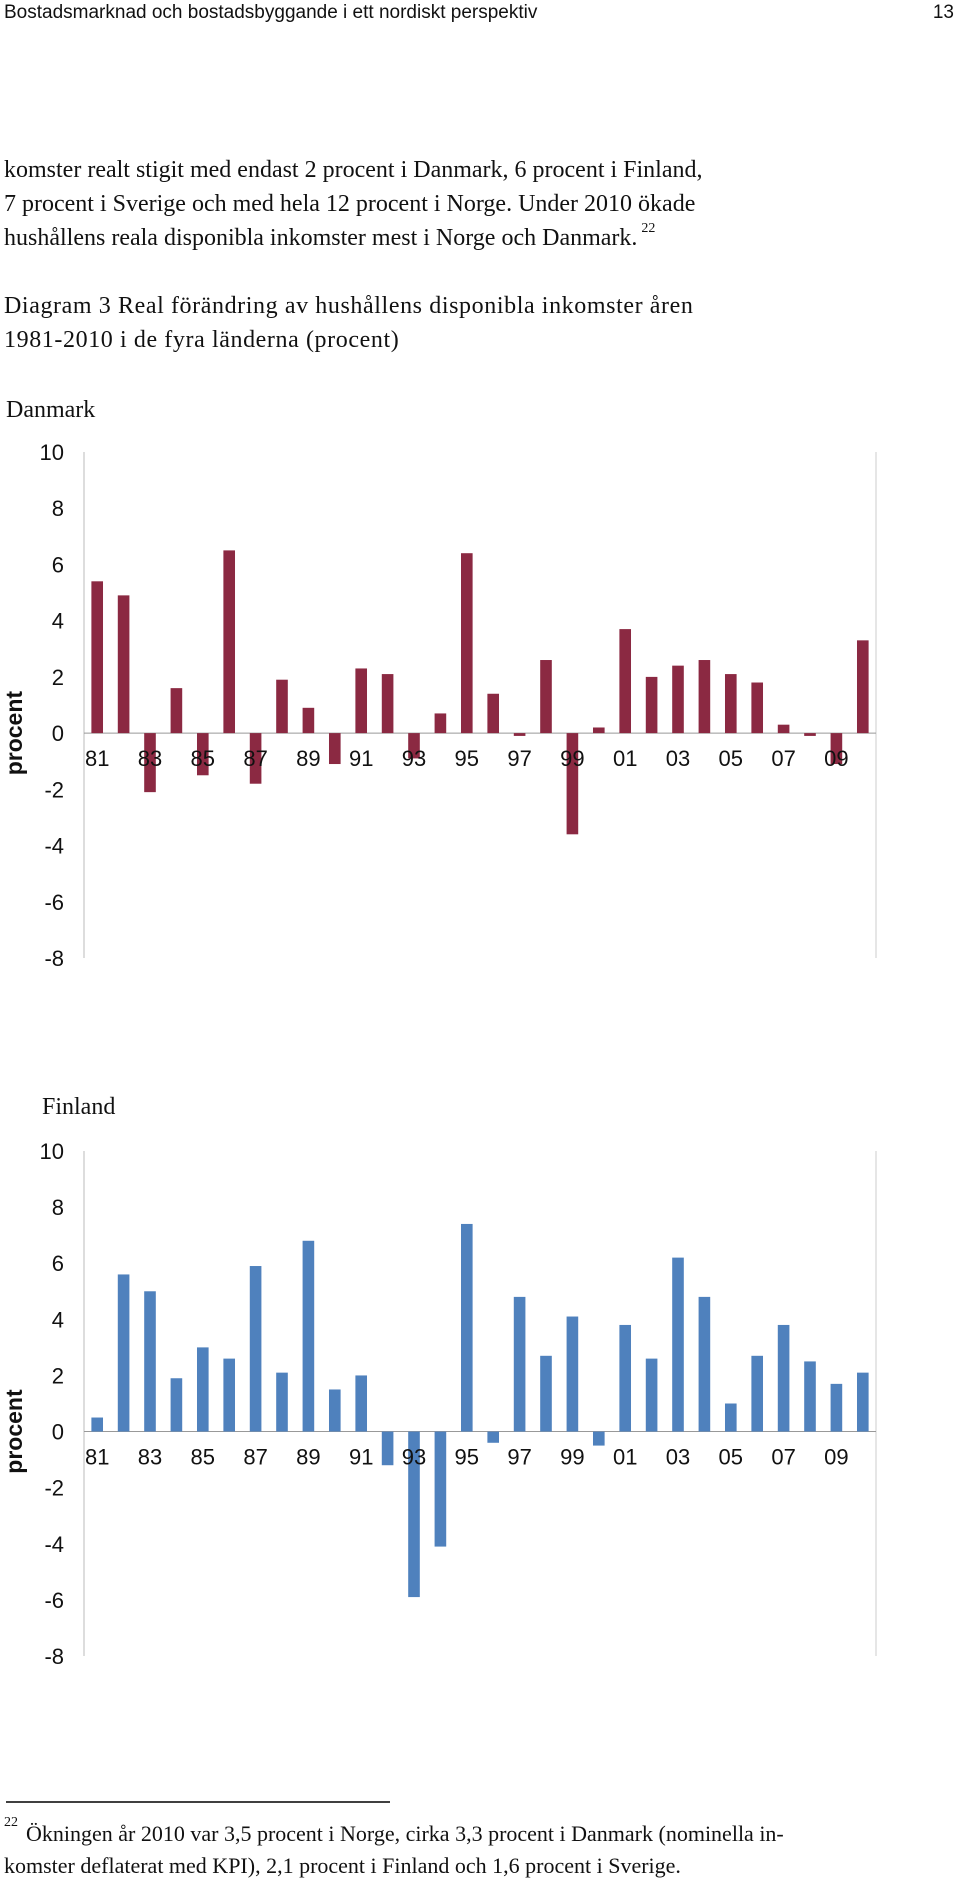  What do you see at coordinates (308, 758) in the screenshot?
I see `x-tick-label: 89` at bounding box center [308, 758].